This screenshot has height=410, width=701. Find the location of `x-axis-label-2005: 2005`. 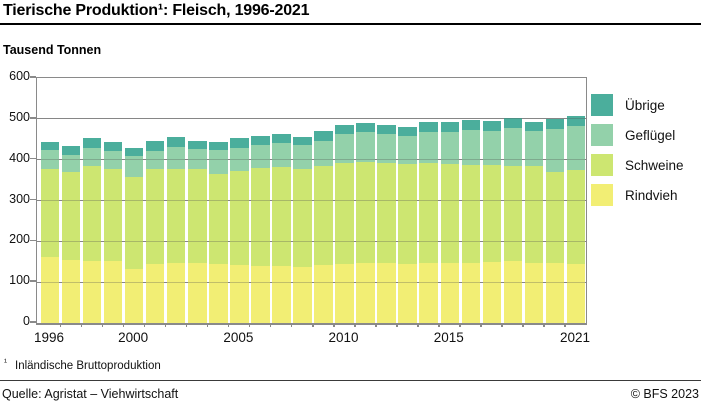

x-axis-label-2005: 2005 is located at coordinates (238, 337).